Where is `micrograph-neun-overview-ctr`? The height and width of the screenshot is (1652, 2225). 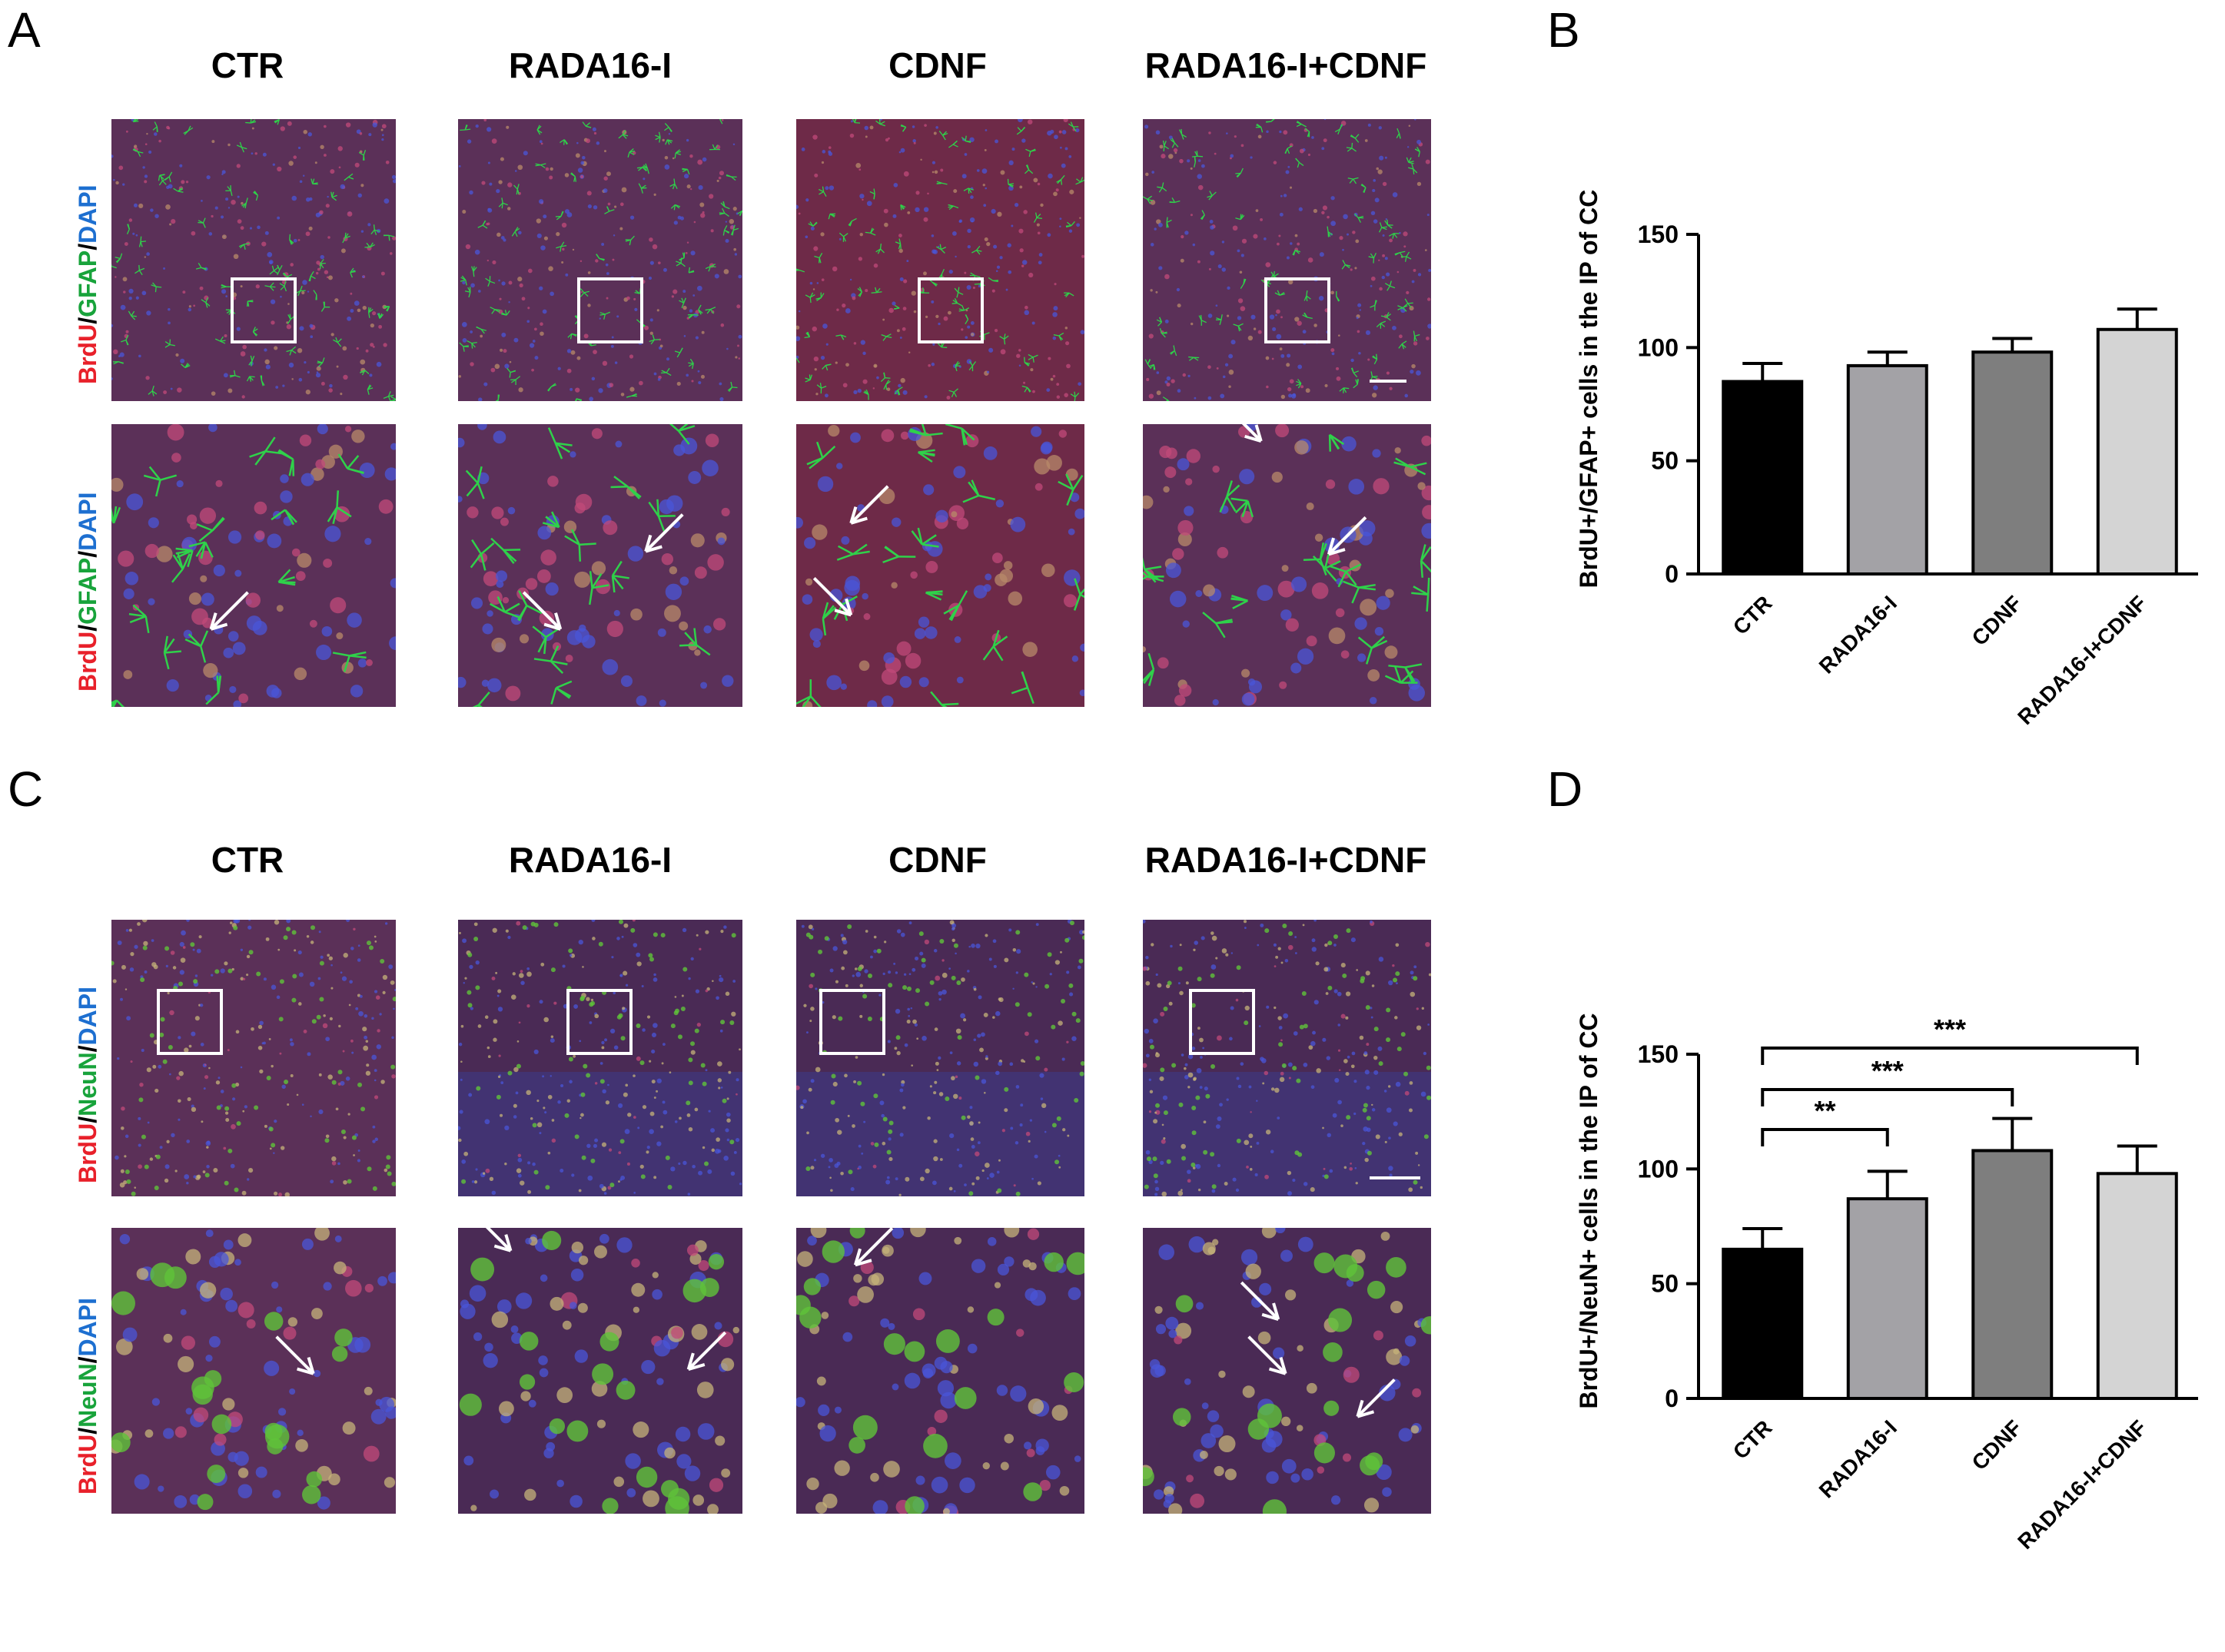
micrograph-neun-overview-ctr is located at coordinates (253, 1058).